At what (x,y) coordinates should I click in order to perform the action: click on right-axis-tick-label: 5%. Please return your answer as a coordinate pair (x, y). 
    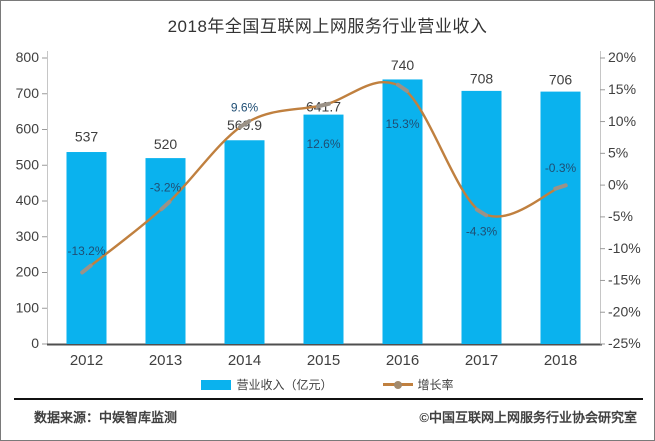
    Looking at the image, I should click on (618, 153).